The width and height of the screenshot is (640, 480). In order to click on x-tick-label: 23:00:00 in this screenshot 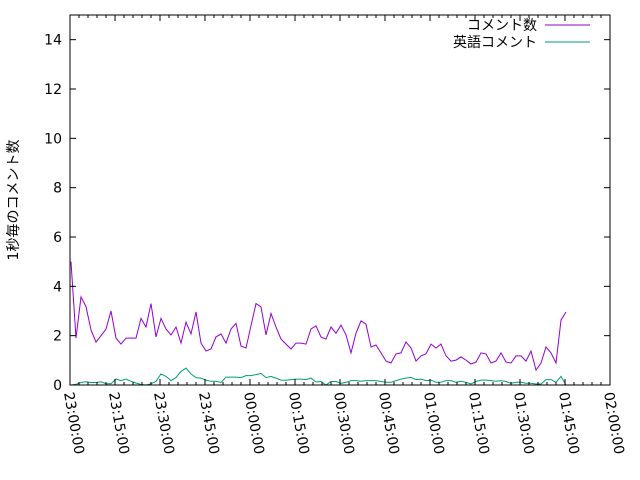, I will do `click(73, 423)`.